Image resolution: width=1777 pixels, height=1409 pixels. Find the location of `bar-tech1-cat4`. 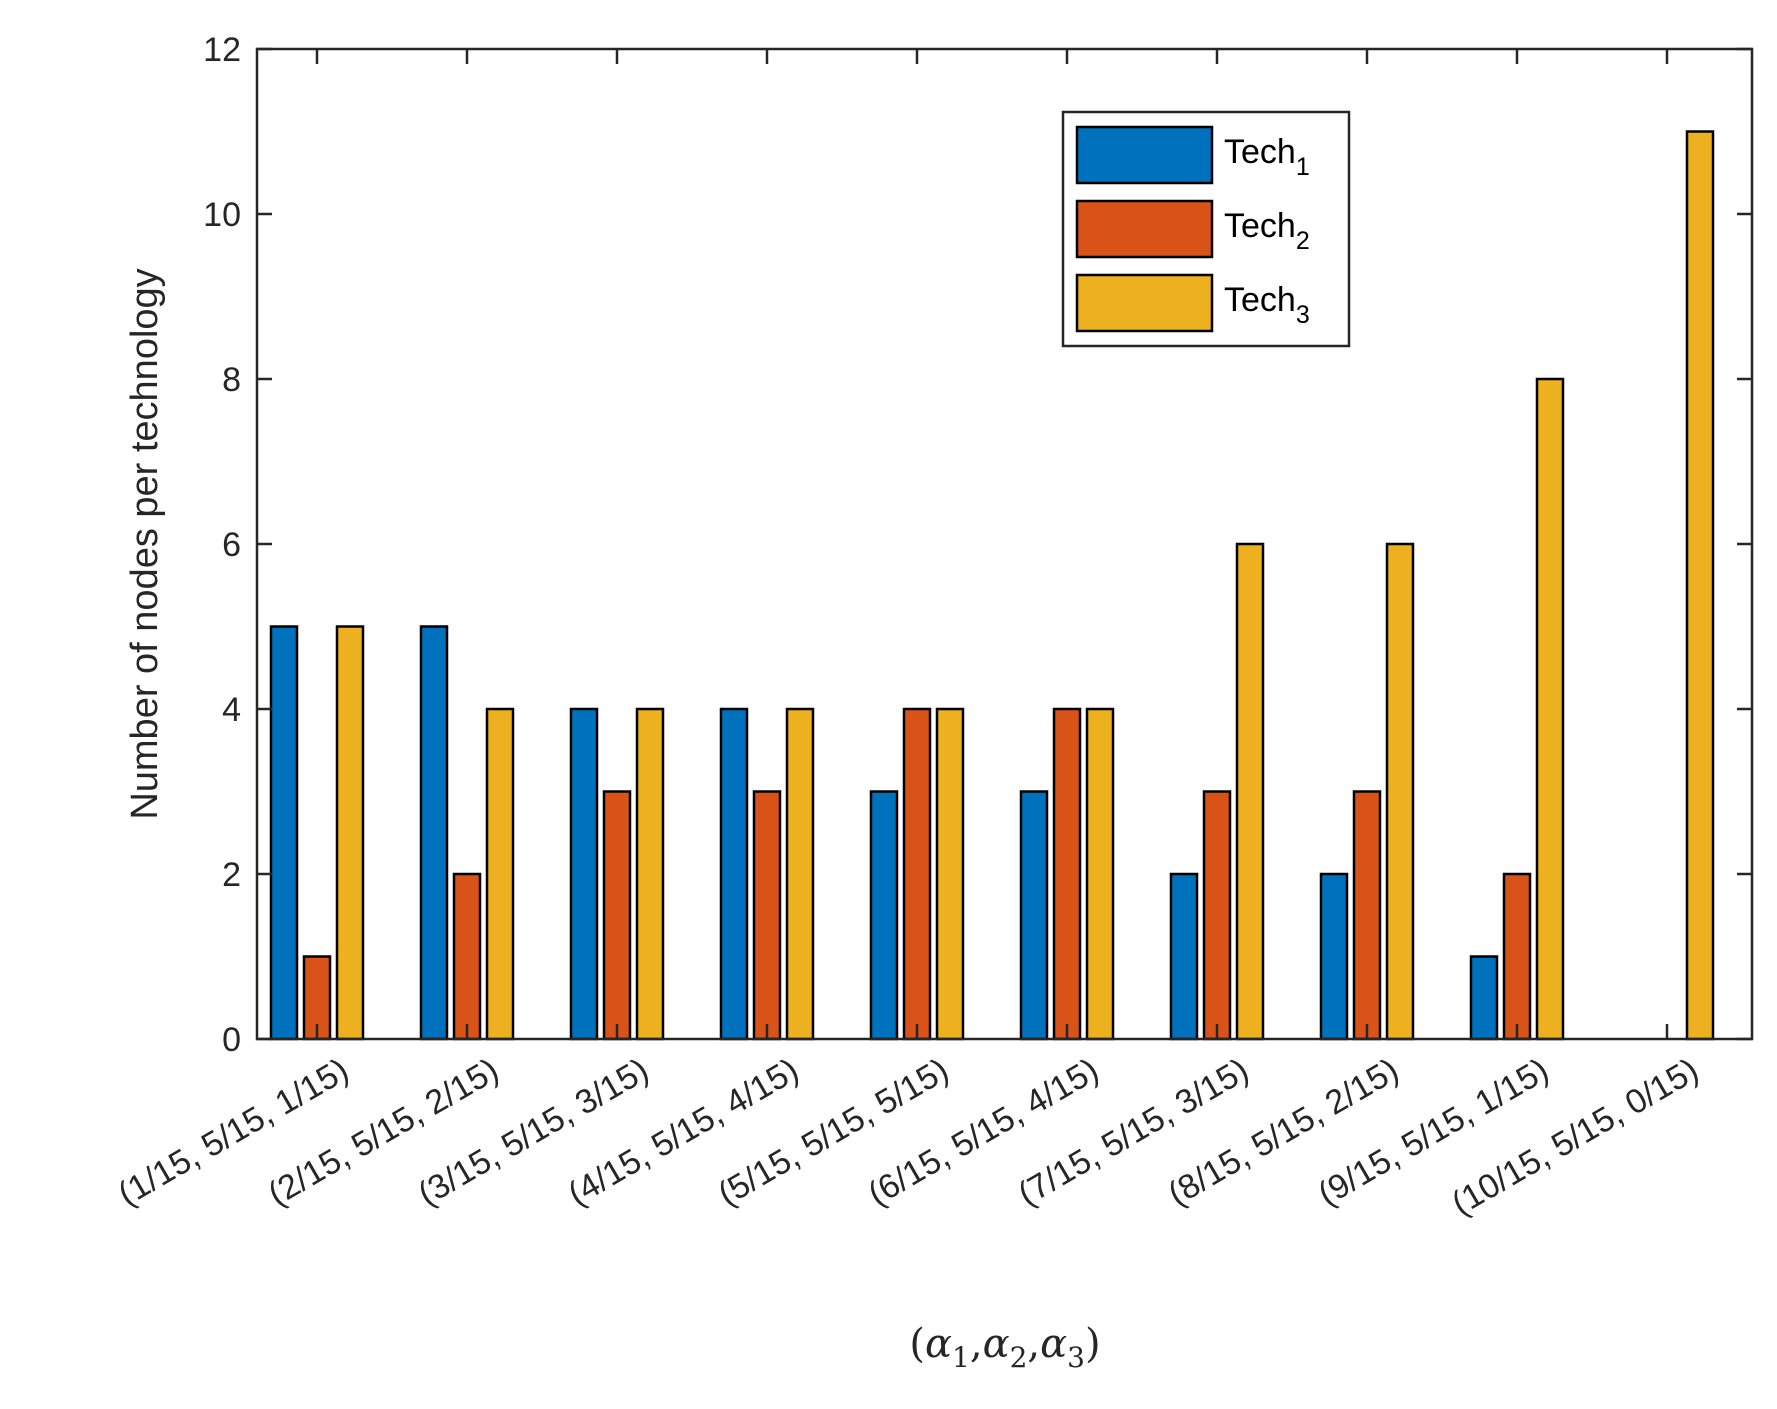

bar-tech1-cat4 is located at coordinates (734, 874).